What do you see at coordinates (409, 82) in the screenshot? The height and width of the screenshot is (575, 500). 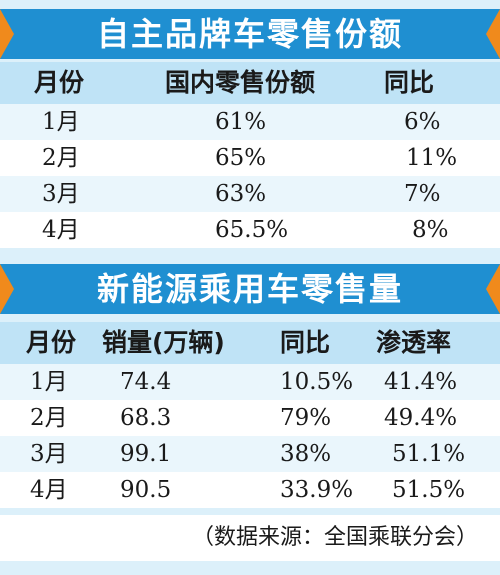 I see `table1-header-yoy: 同比` at bounding box center [409, 82].